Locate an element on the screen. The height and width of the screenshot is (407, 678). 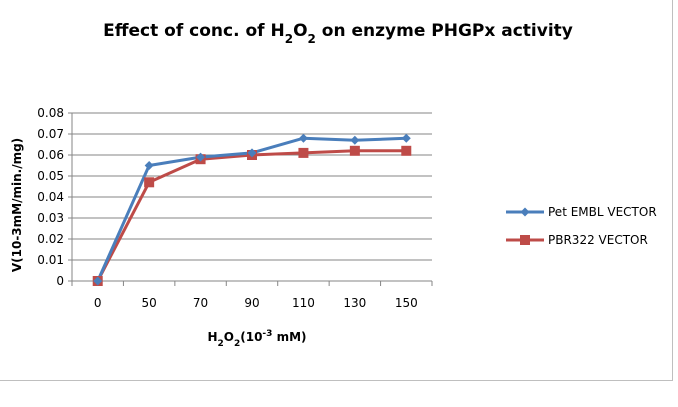
x-axis-ticks: 0 50 70 90 110 130 150 is located at coordinates (252, 295).